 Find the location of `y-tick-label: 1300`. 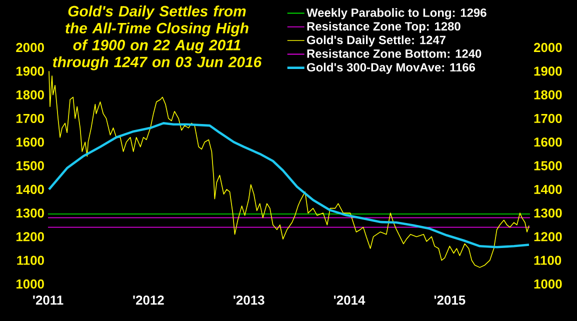

y-tick-label: 1300 is located at coordinates (30, 213).